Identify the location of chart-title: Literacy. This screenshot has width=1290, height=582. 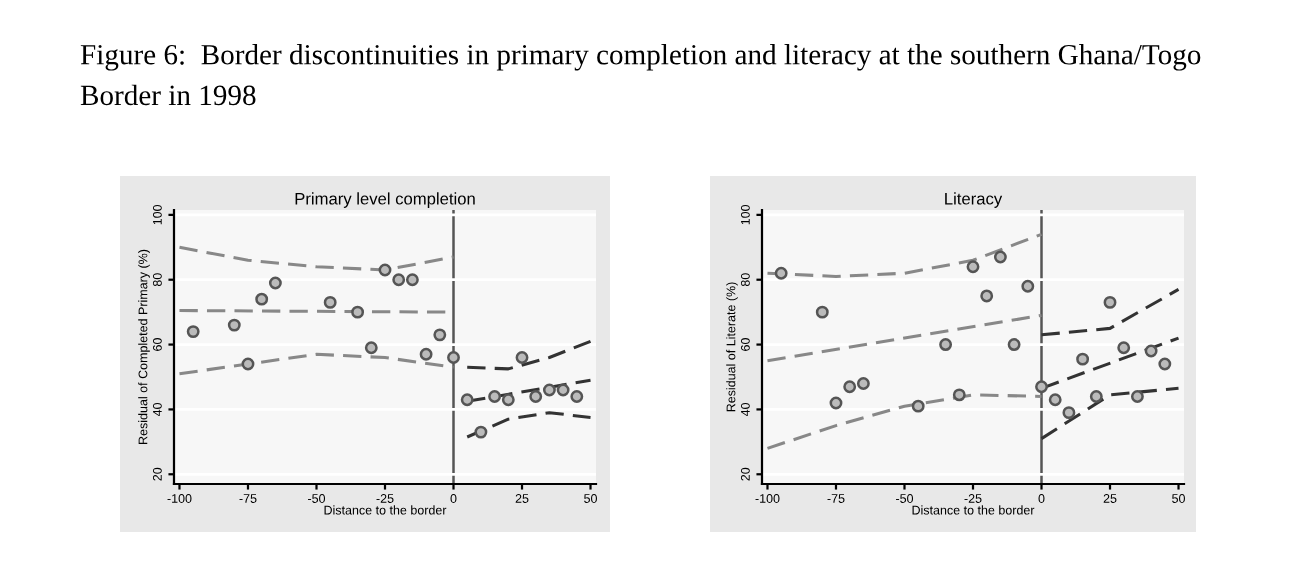
(974, 200).